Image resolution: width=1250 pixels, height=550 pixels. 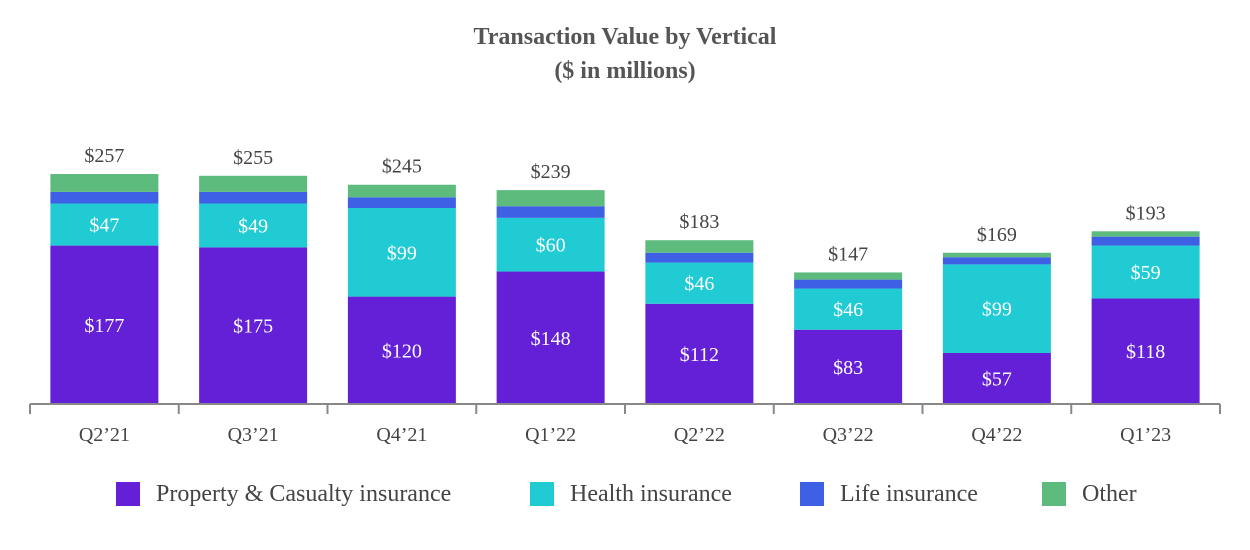 What do you see at coordinates (699, 435) in the screenshot?
I see `x-tick-label: Q2’22` at bounding box center [699, 435].